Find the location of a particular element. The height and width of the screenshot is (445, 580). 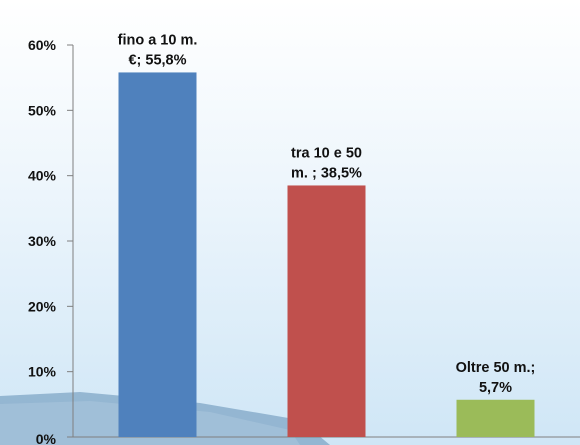

data-label-bar-1: €; 55,8% is located at coordinates (157, 60).